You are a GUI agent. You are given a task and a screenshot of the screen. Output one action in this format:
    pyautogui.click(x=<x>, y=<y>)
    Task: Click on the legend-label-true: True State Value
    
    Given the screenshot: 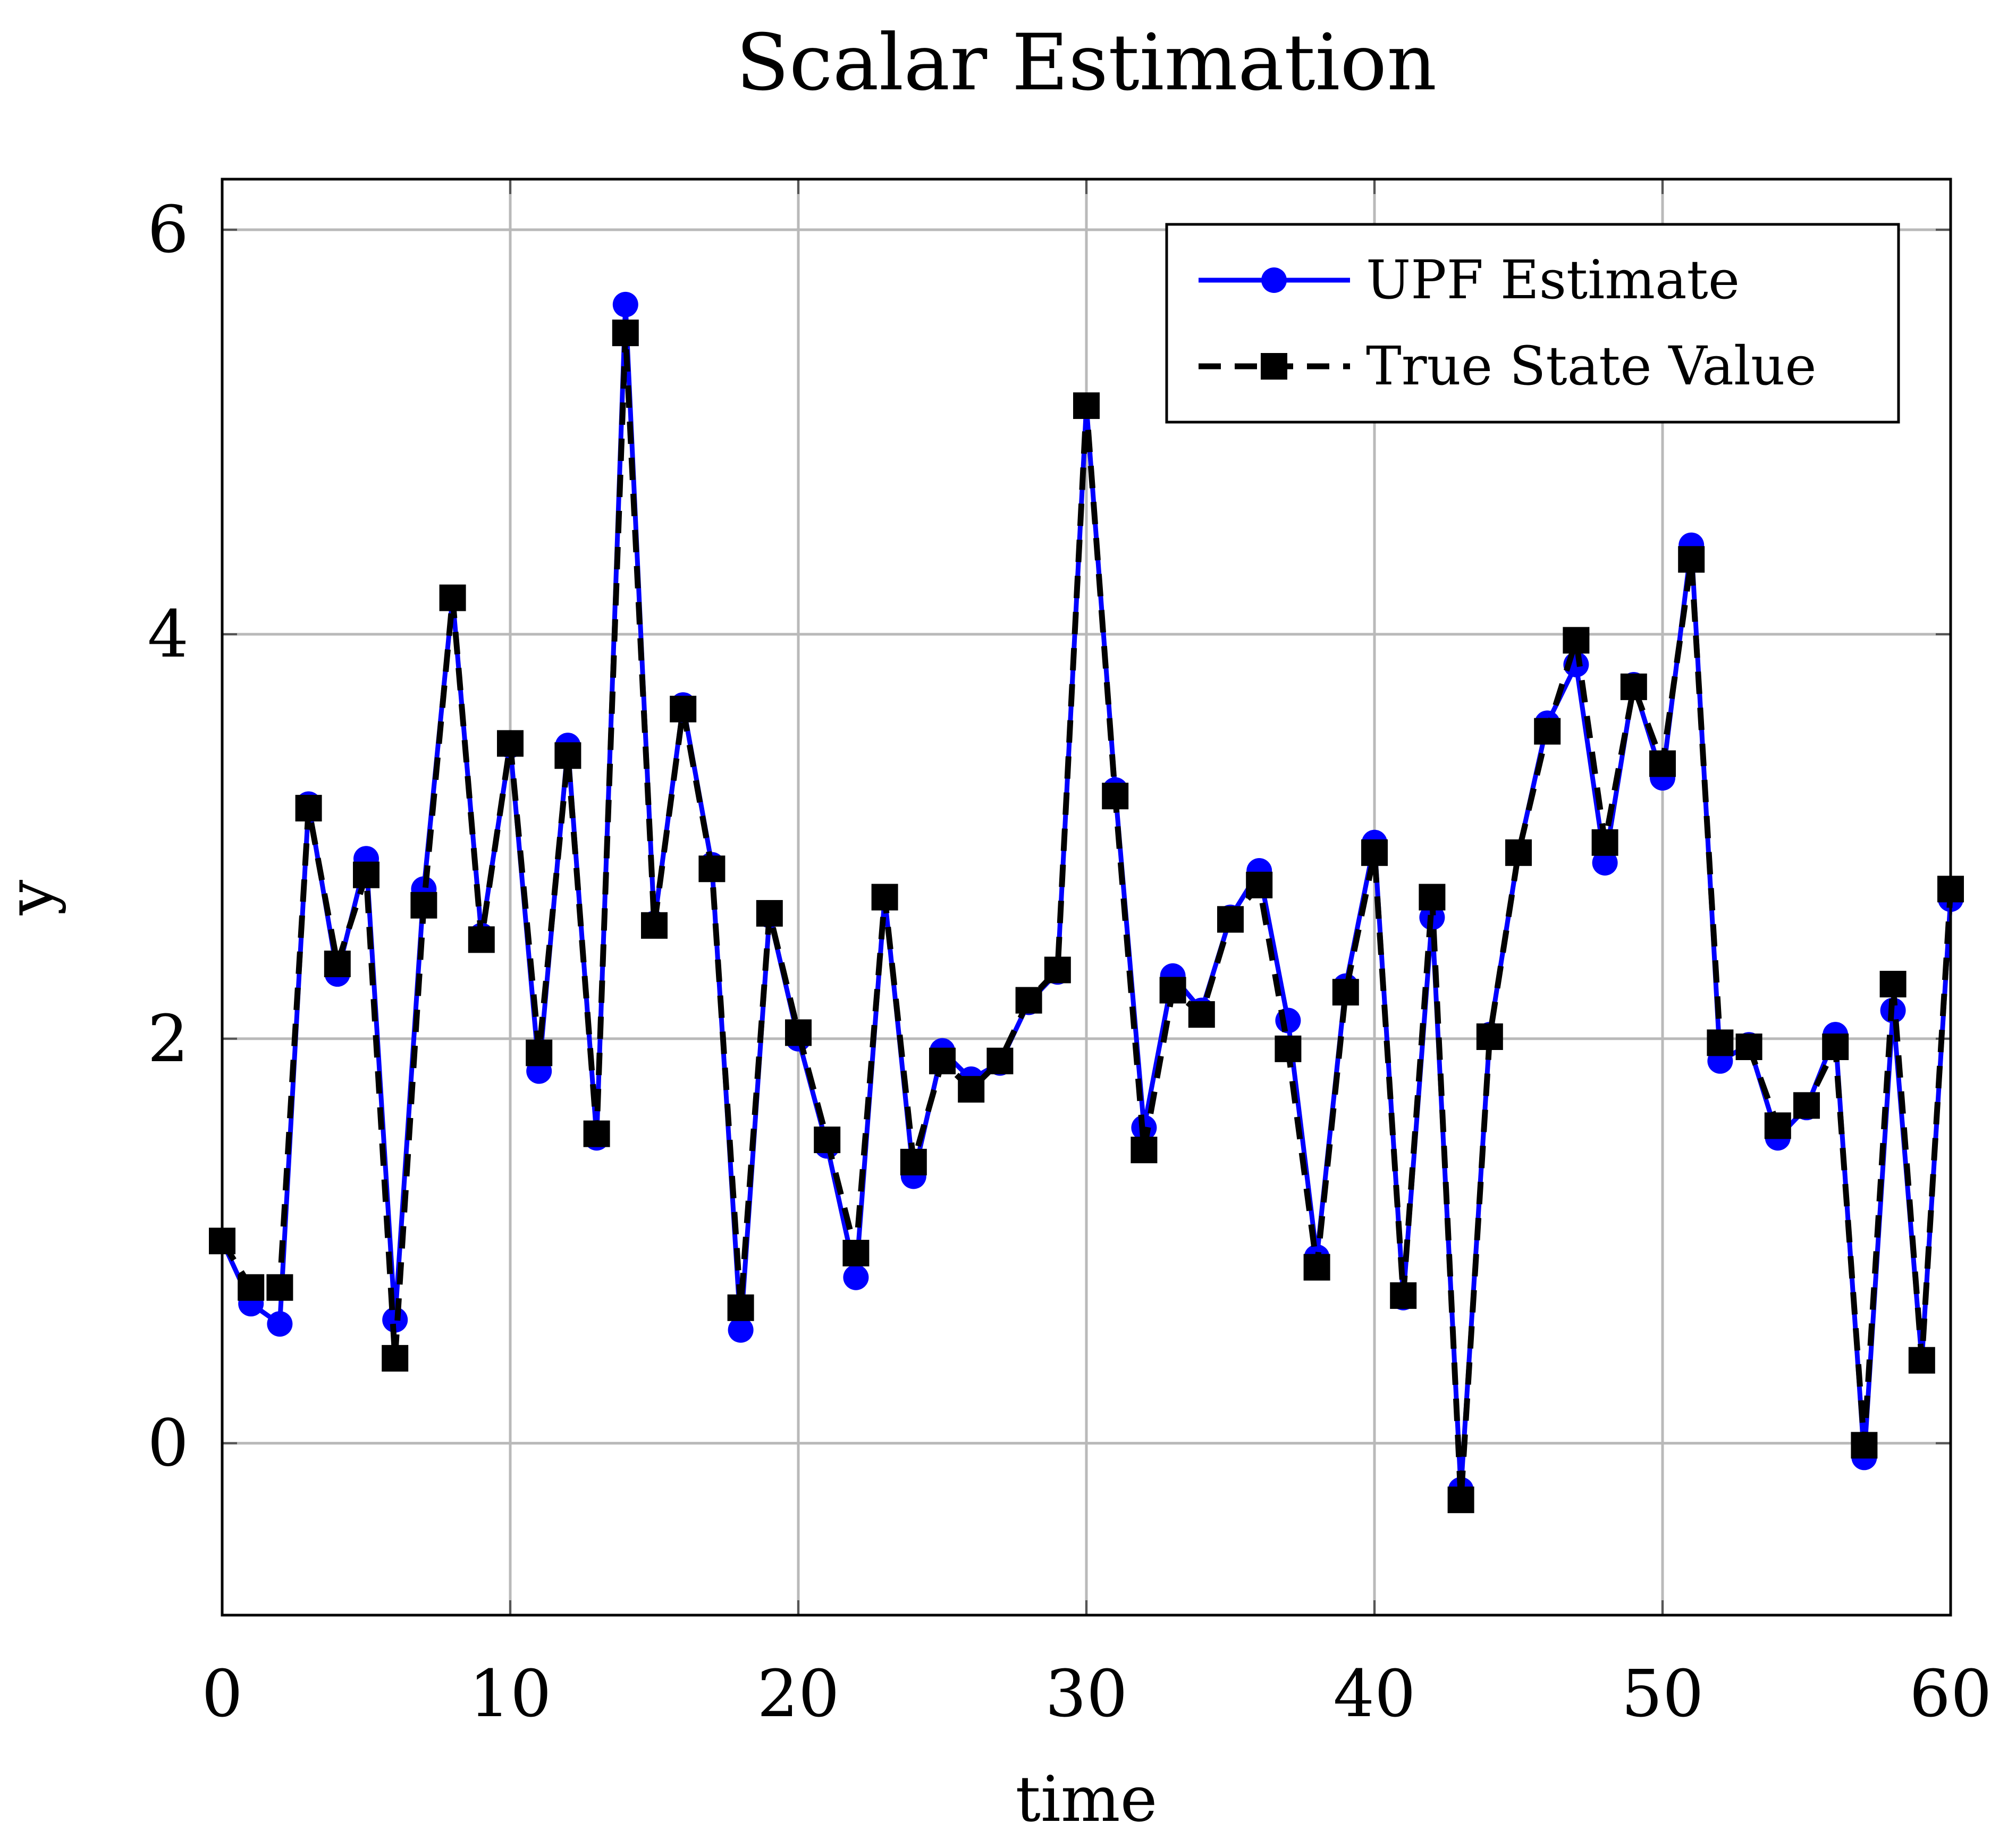 What is the action you would take?
    pyautogui.click(x=1591, y=366)
    